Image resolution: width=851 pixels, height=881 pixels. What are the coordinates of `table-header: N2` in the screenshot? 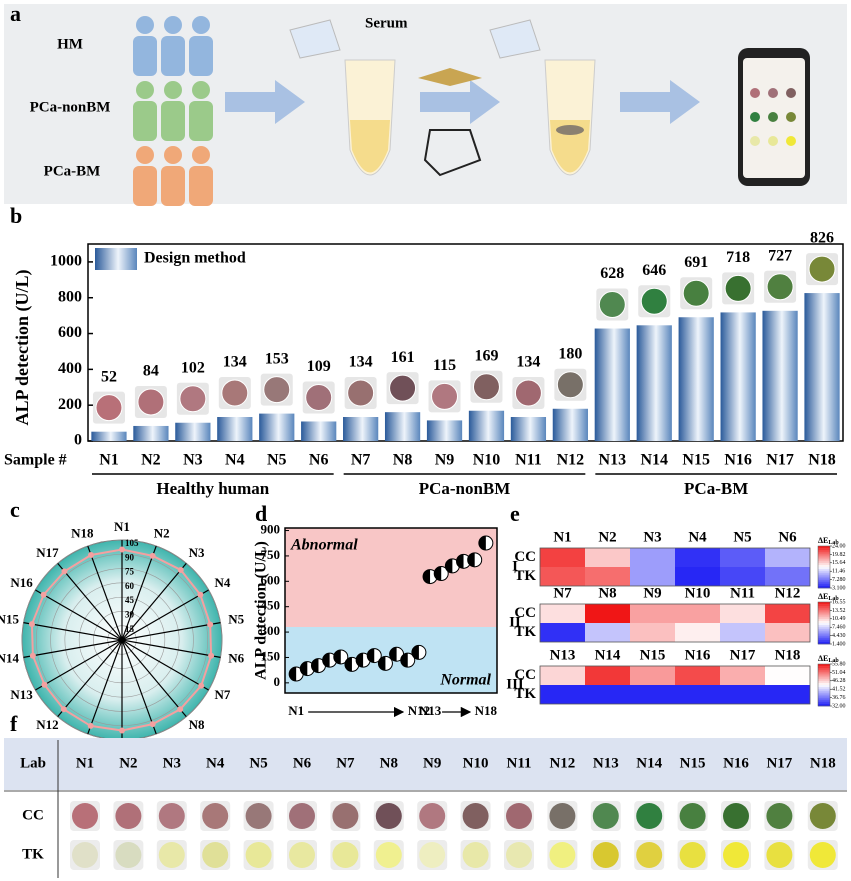 It's located at (128, 763).